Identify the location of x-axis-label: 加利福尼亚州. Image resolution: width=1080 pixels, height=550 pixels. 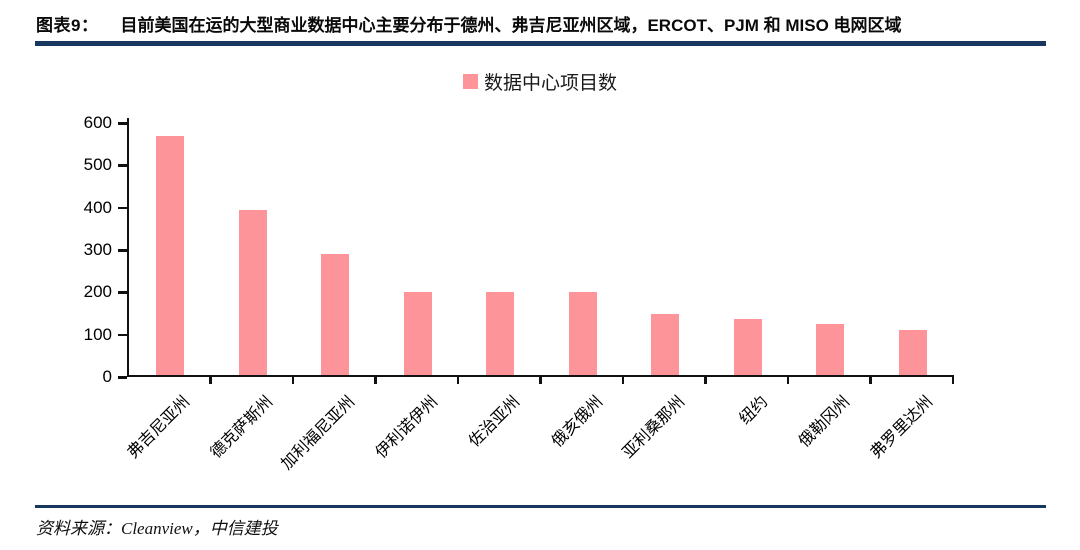
(318, 433).